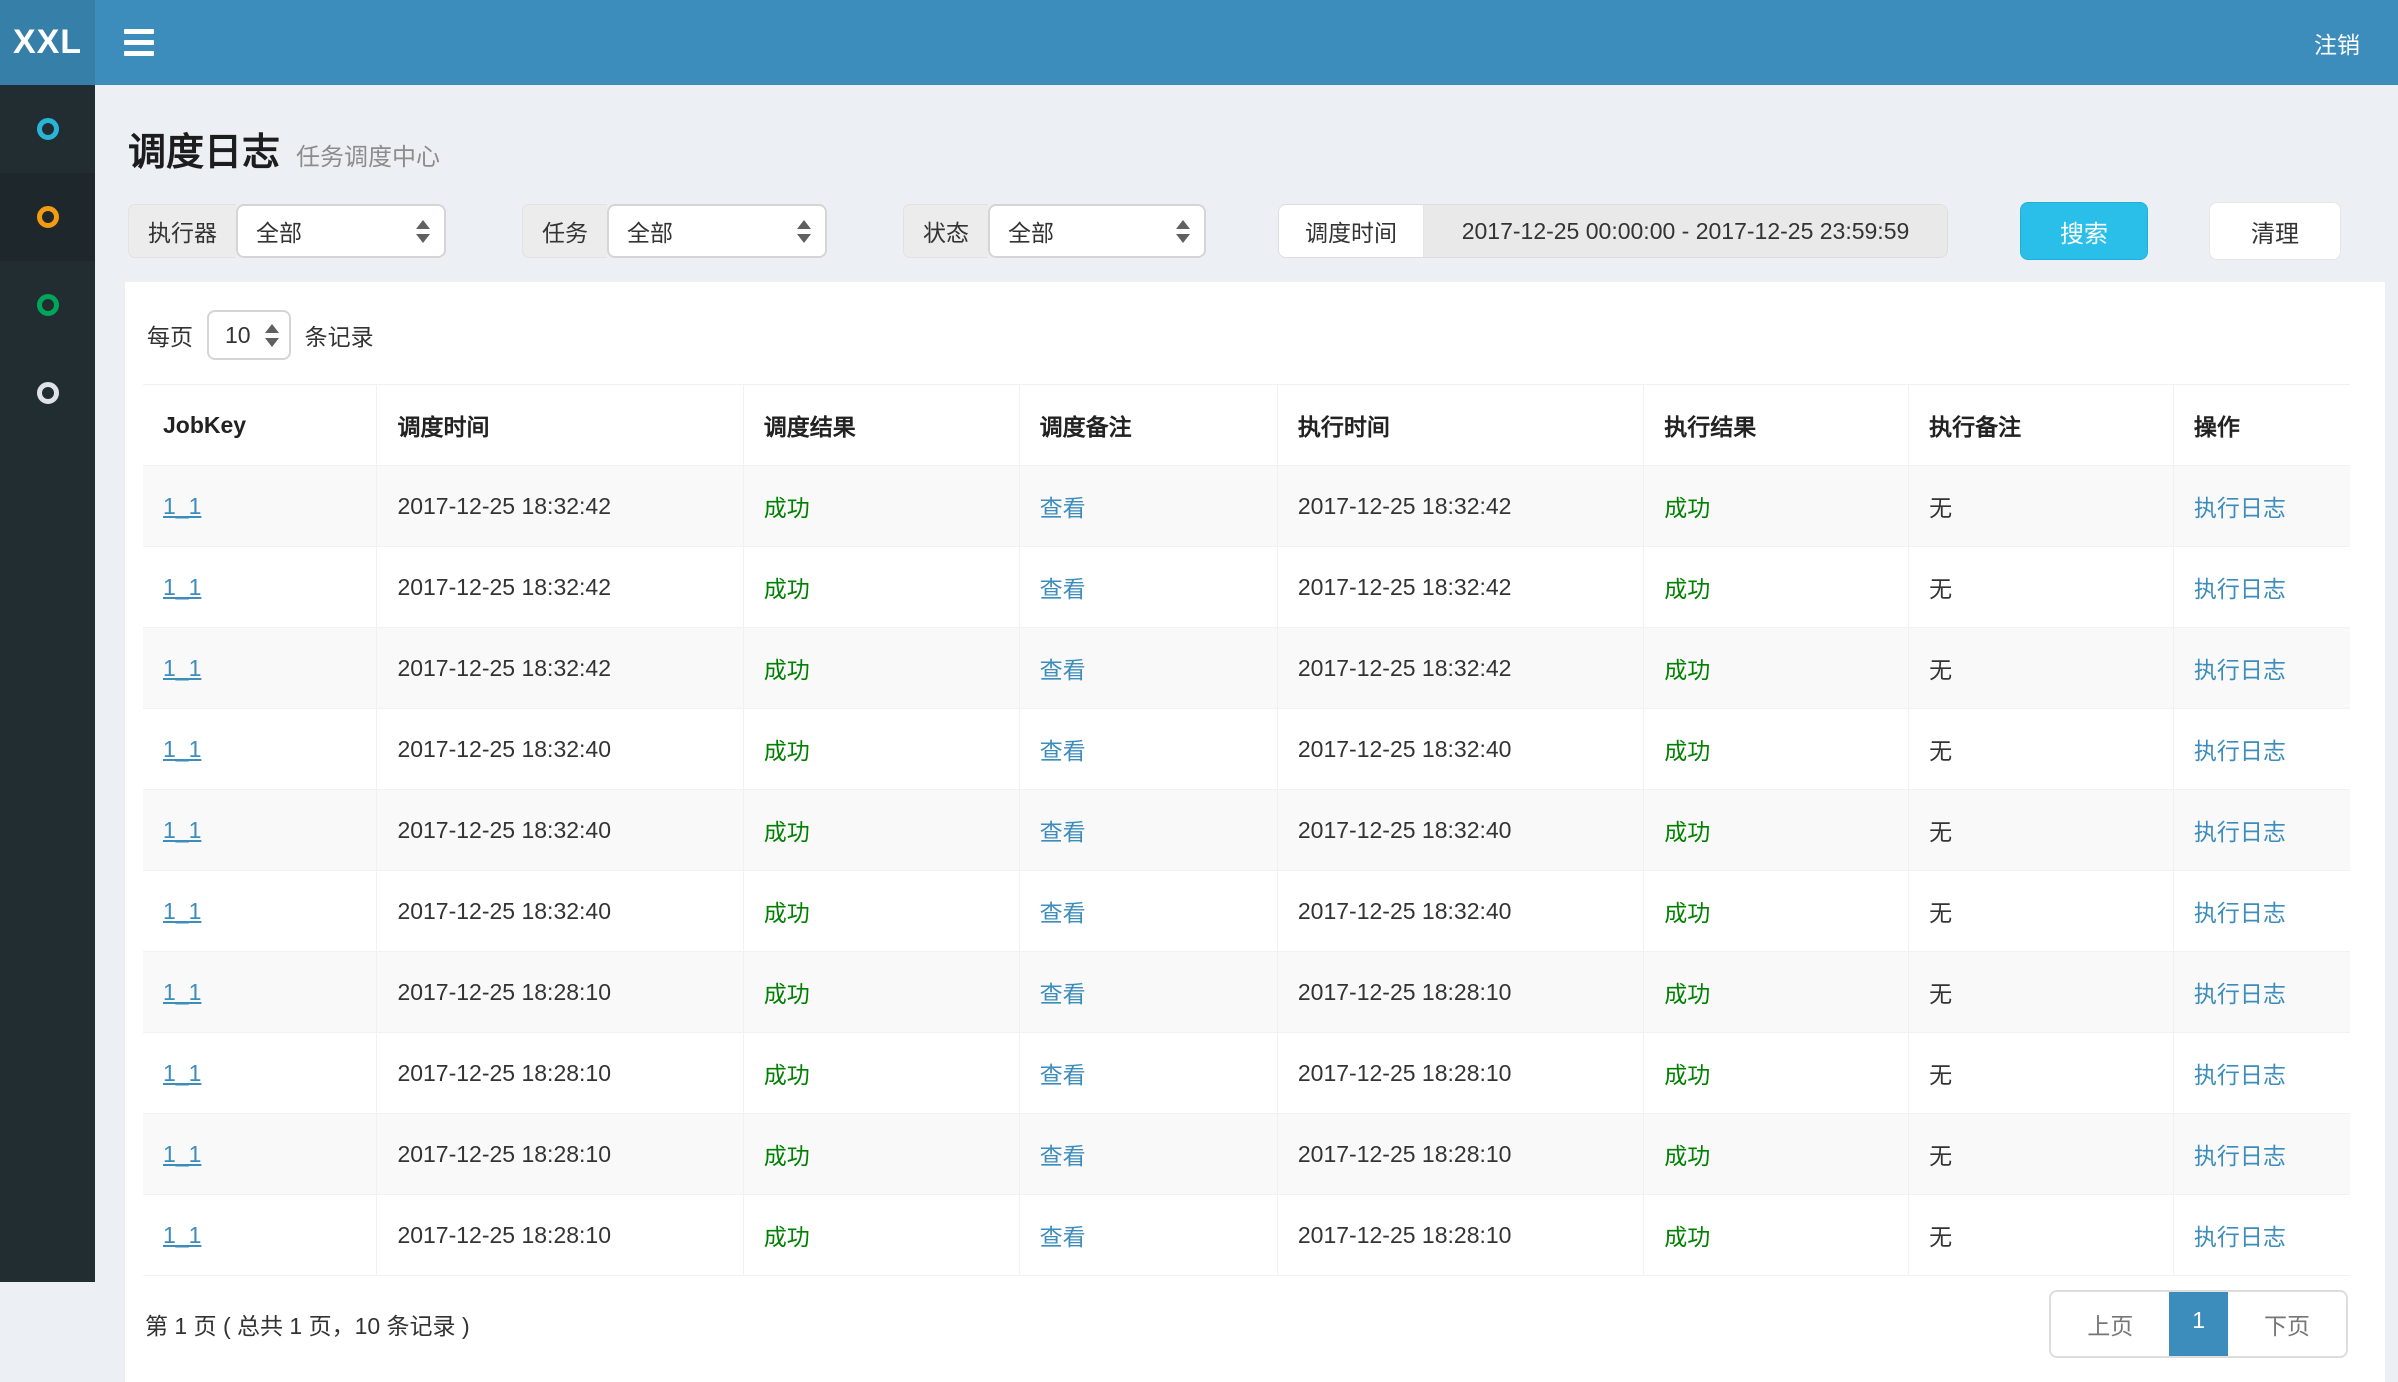  I want to click on sidebar-toggle-button, so click(139, 42).